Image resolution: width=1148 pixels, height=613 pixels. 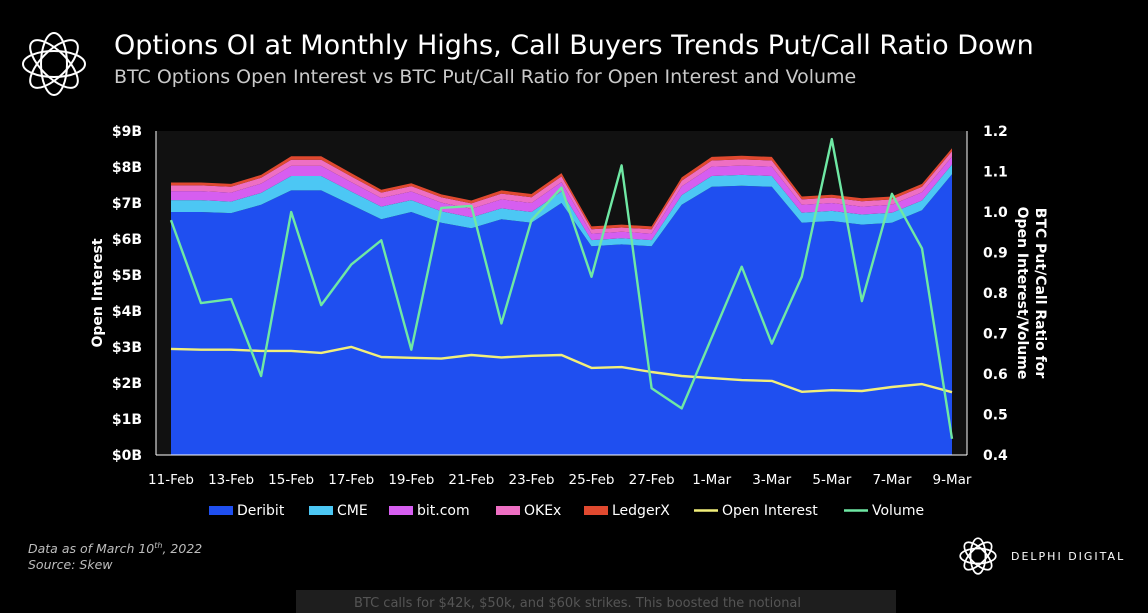 What do you see at coordinates (1022, 293) in the screenshot?
I see `y-right-axis-title-line2: Open Interest/Volume` at bounding box center [1022, 293].